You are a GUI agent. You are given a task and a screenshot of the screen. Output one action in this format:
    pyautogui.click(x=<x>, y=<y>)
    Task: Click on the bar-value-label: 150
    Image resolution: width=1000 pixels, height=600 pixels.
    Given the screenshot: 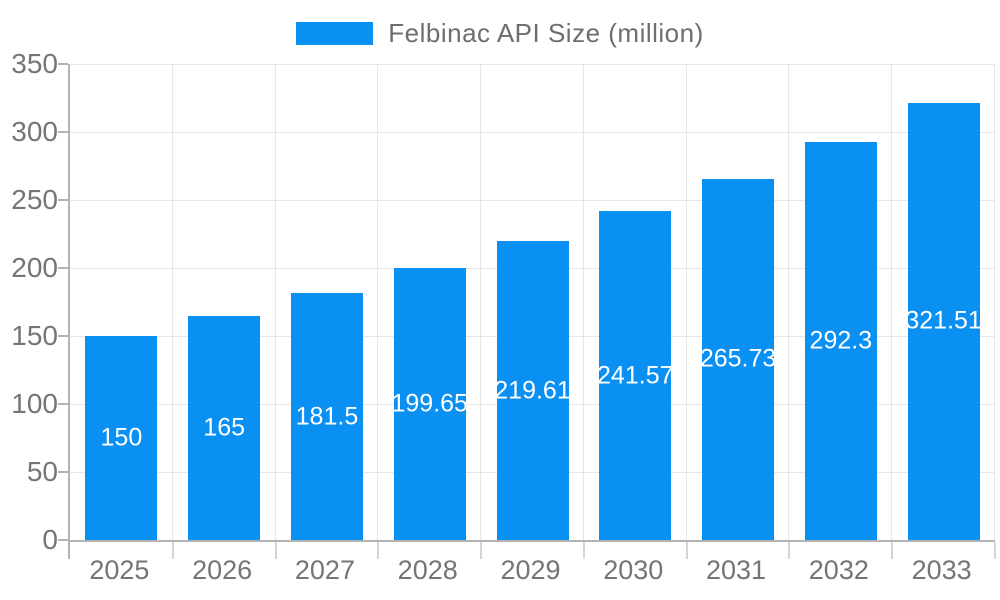 What is the action you would take?
    pyautogui.click(x=121, y=437)
    